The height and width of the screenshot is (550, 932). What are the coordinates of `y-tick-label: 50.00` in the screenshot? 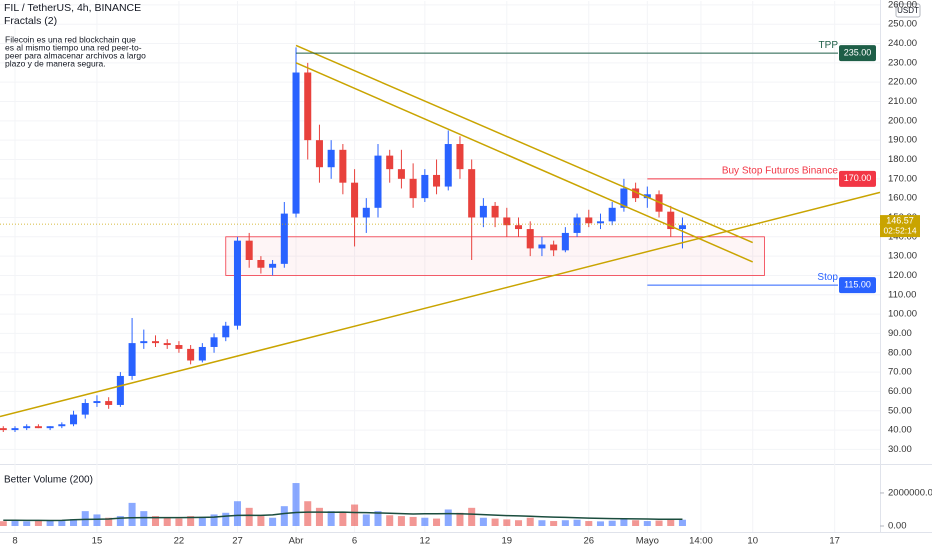 It's located at (900, 410).